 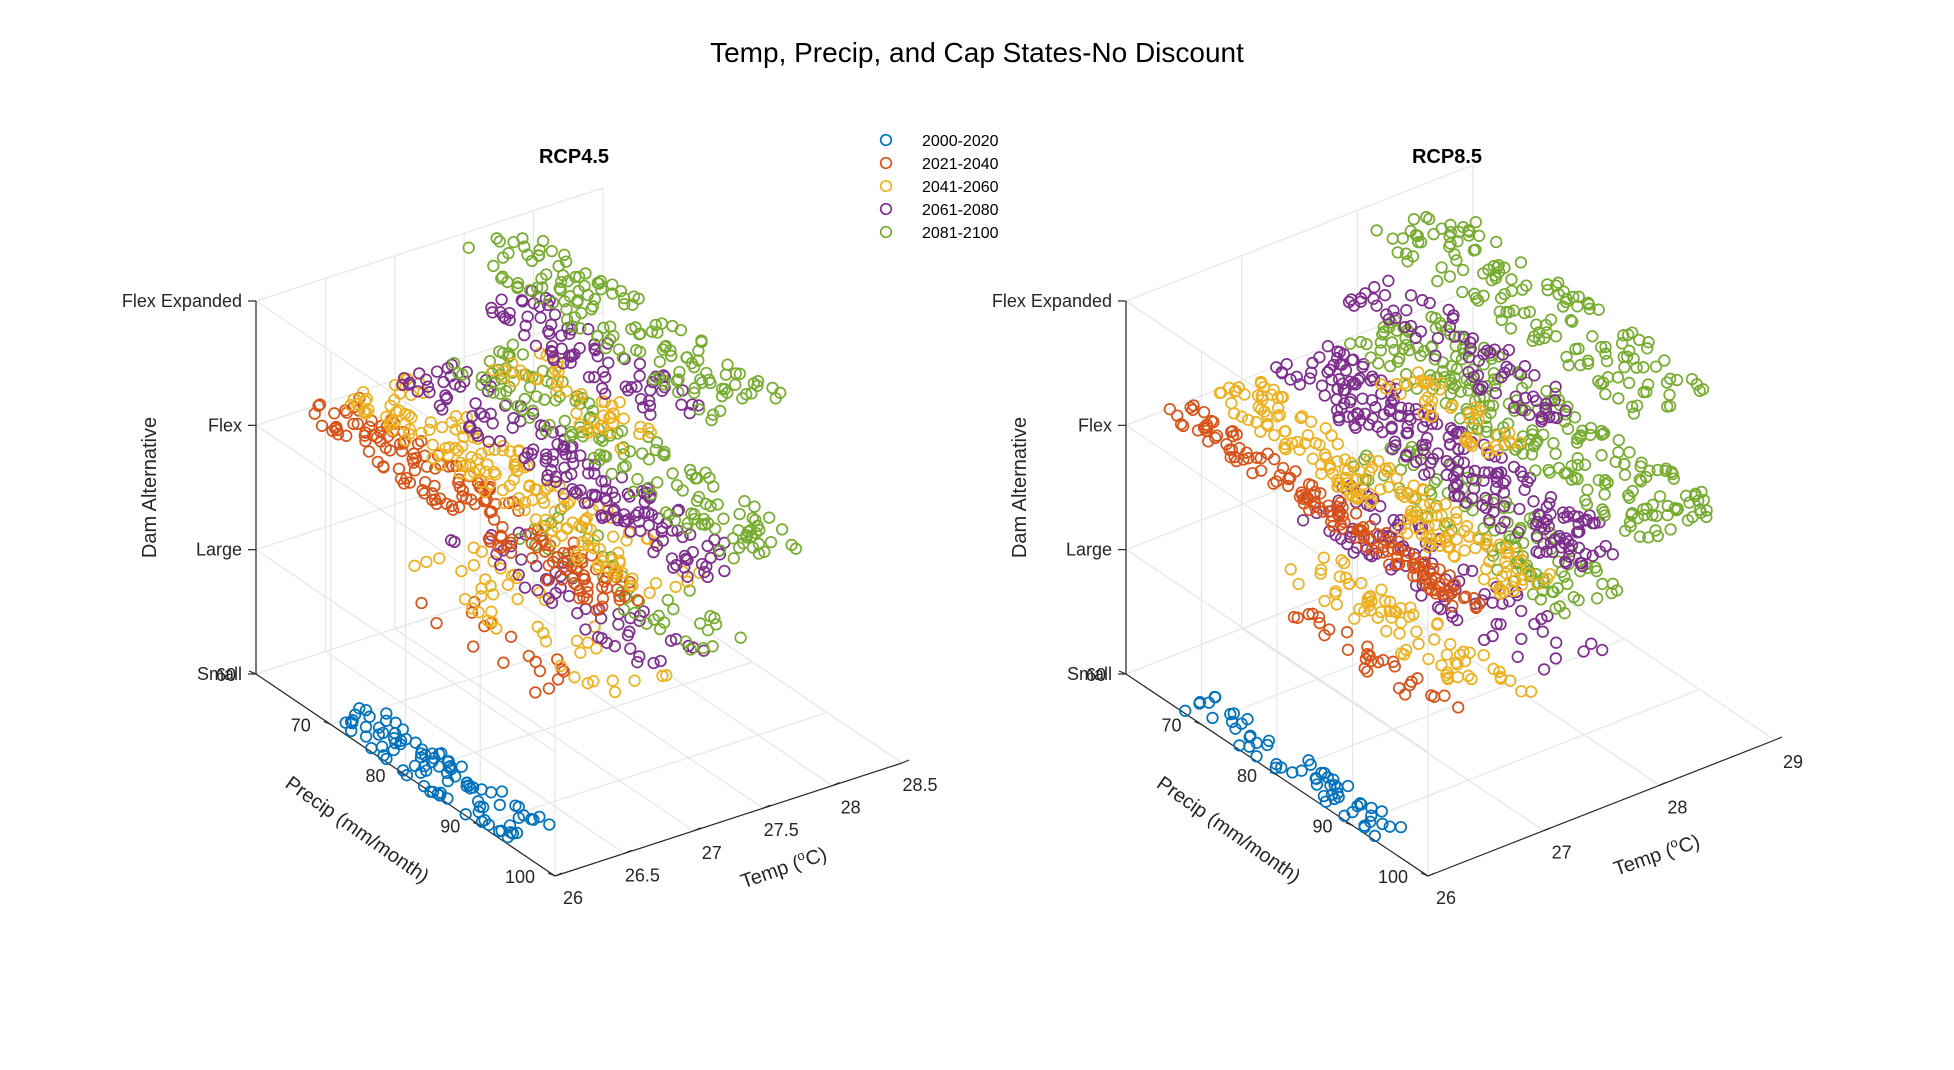 What do you see at coordinates (1247, 776) in the screenshot?
I see `precip-tick-label: 80` at bounding box center [1247, 776].